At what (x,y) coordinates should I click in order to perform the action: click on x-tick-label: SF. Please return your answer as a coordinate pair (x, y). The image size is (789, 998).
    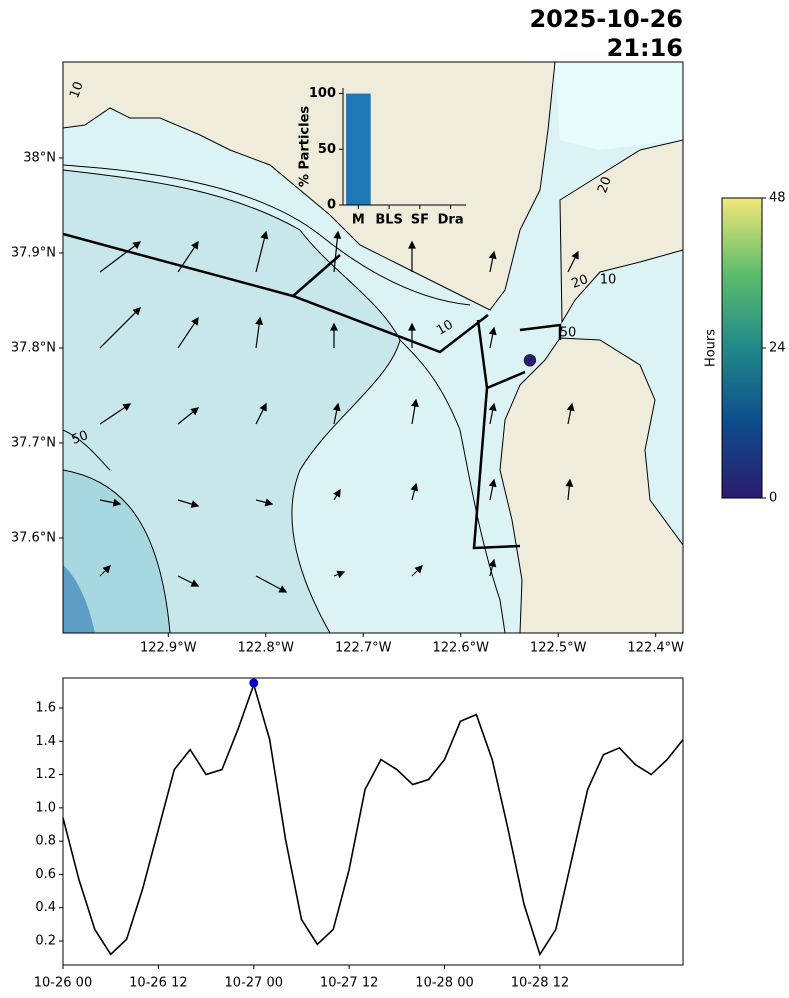
    Looking at the image, I should click on (420, 220).